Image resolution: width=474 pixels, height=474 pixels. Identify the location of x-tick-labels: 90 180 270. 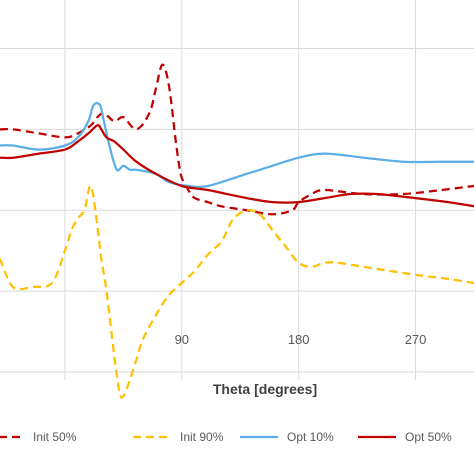
(301, 339).